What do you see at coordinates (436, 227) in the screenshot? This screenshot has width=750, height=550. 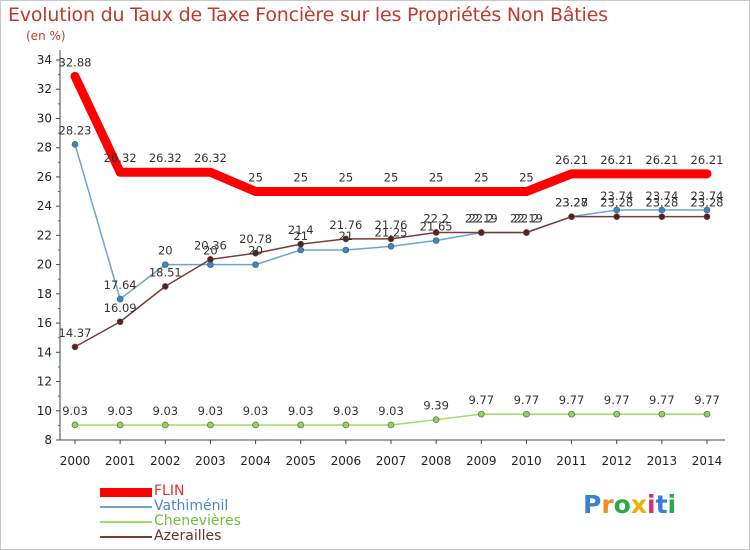 I see `data-label: 21.65` at bounding box center [436, 227].